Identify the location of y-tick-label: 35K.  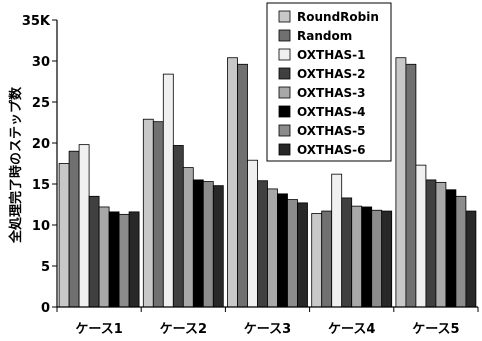
(36, 21).